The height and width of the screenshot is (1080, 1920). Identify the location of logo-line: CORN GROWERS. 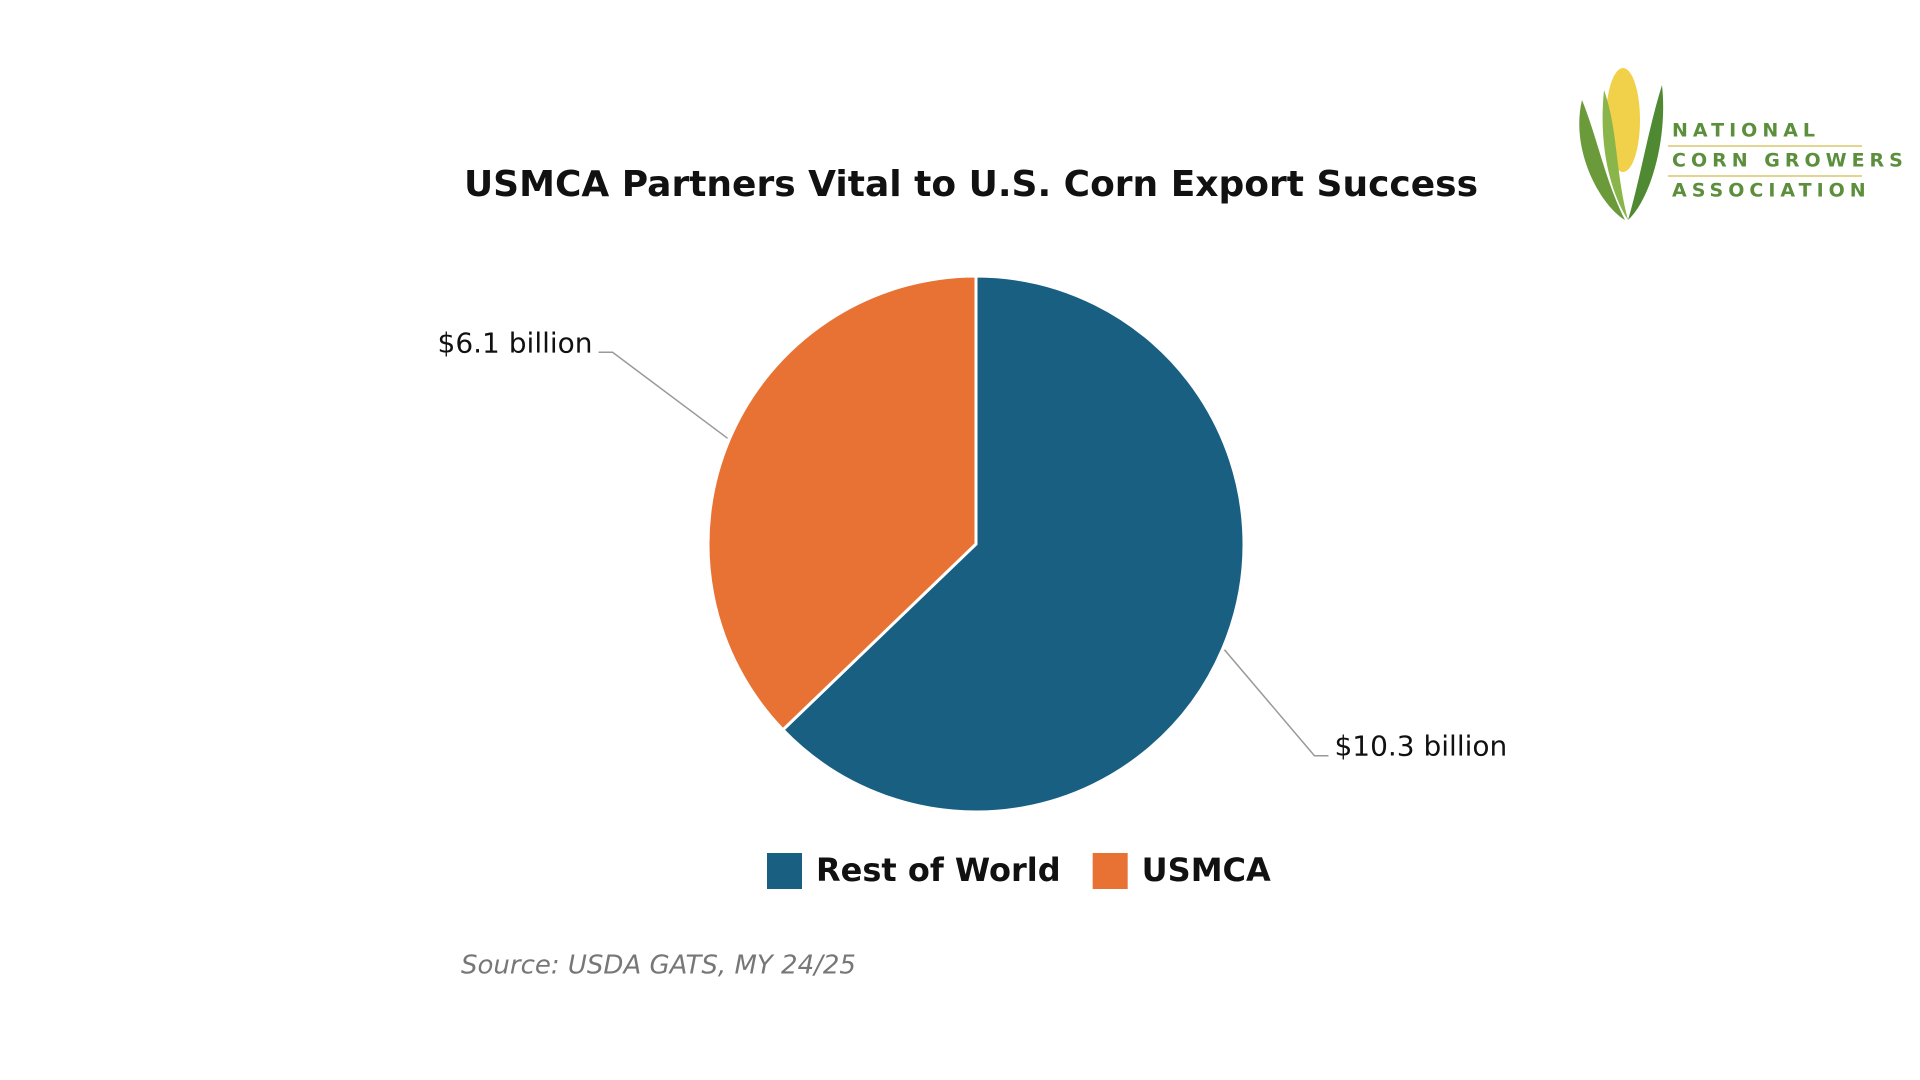
(1790, 161).